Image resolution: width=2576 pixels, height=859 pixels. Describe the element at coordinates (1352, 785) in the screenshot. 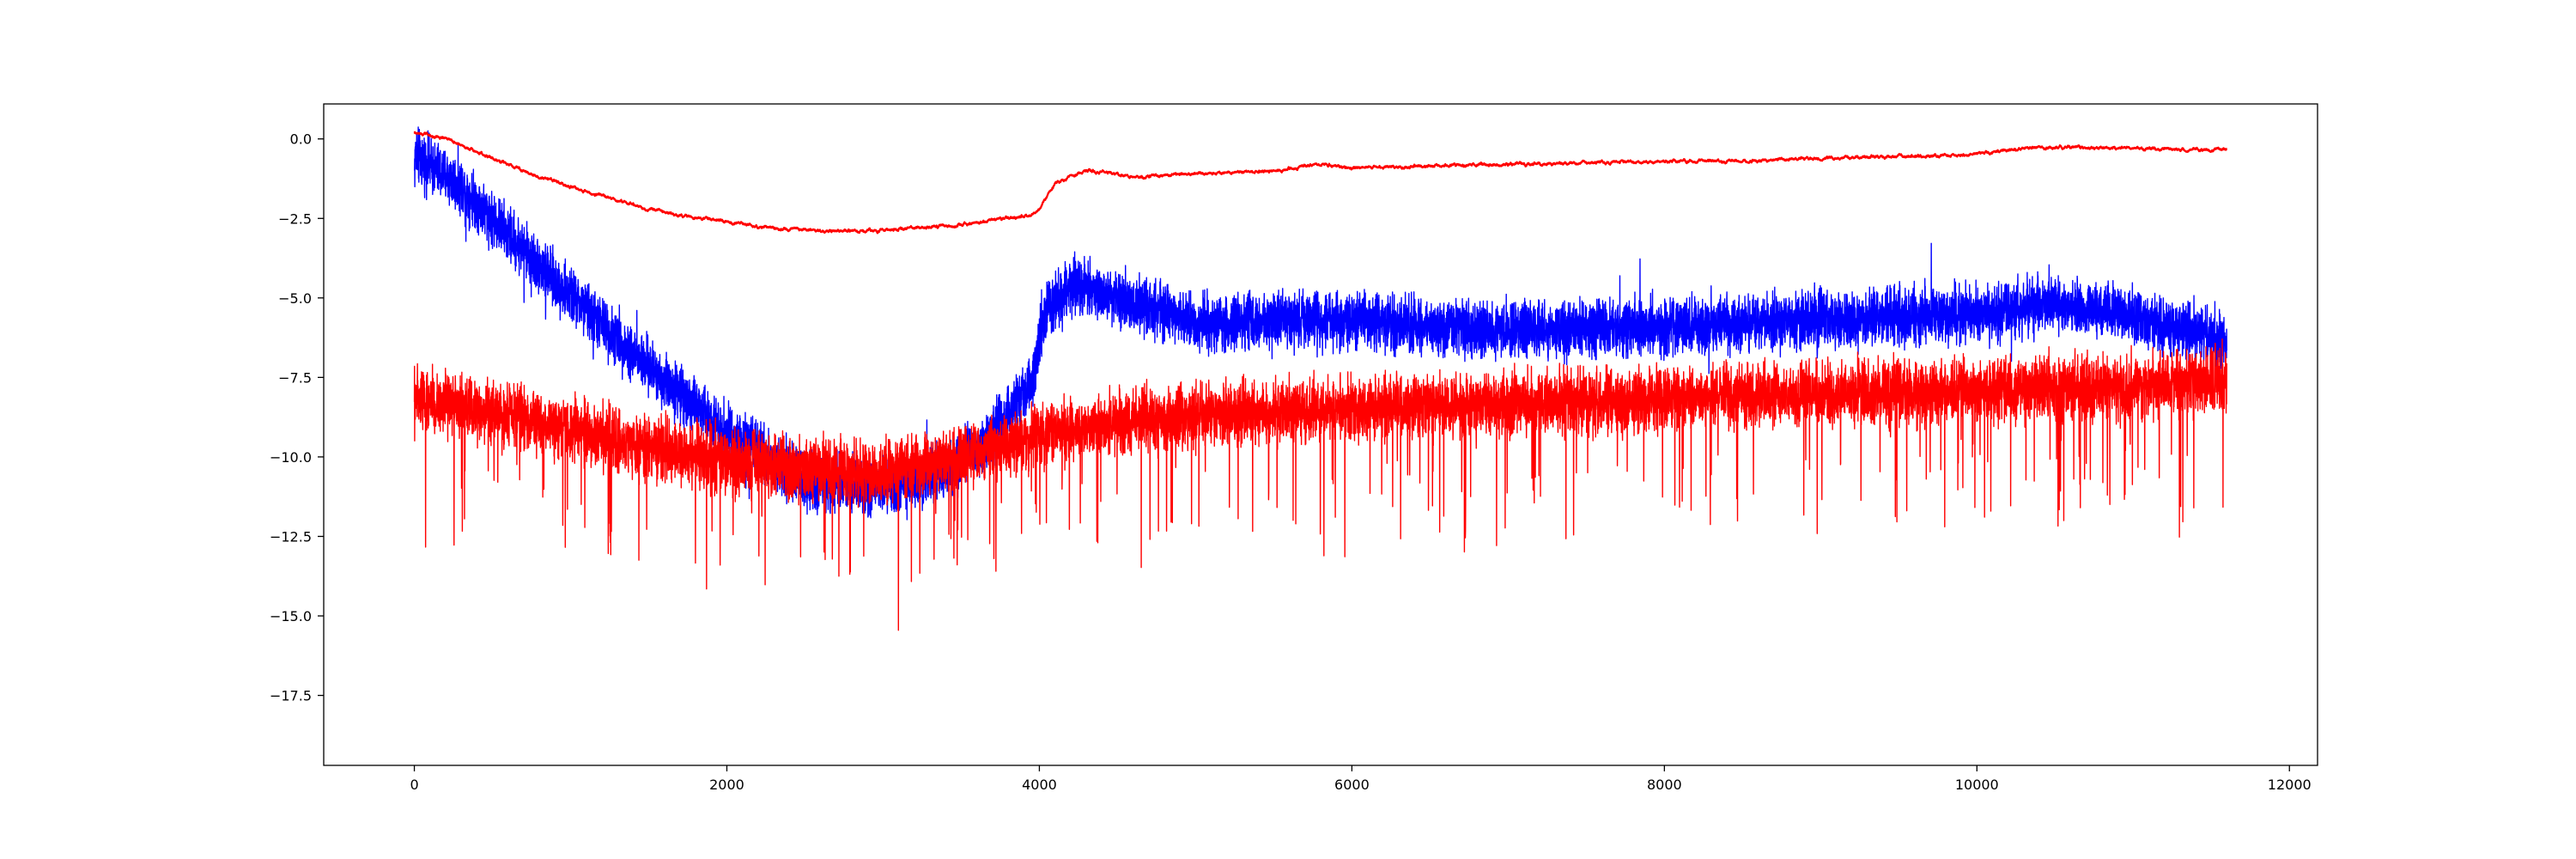

I see `x-tick-label: 6000` at that location.